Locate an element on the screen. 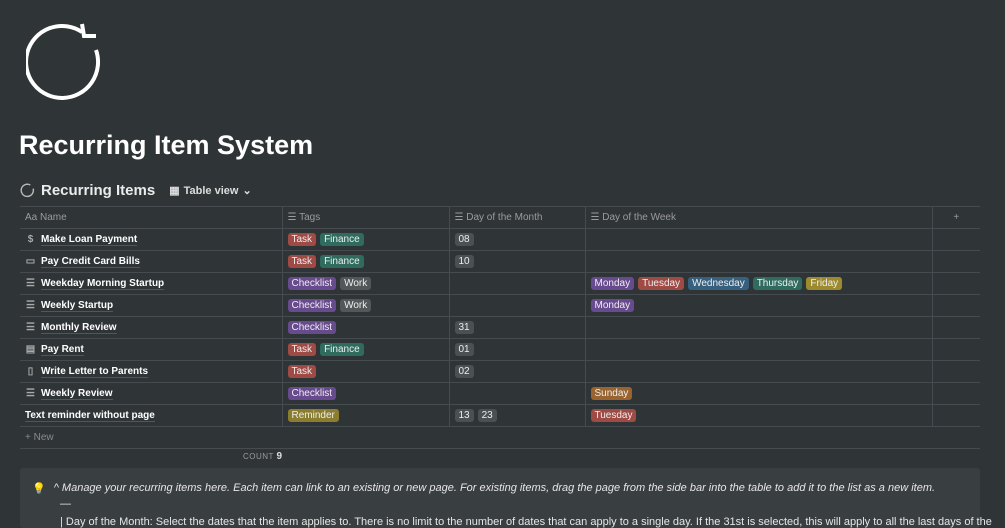 Image resolution: width=1005 pixels, height=528 pixels. cell-tags: Task is located at coordinates (365, 371).